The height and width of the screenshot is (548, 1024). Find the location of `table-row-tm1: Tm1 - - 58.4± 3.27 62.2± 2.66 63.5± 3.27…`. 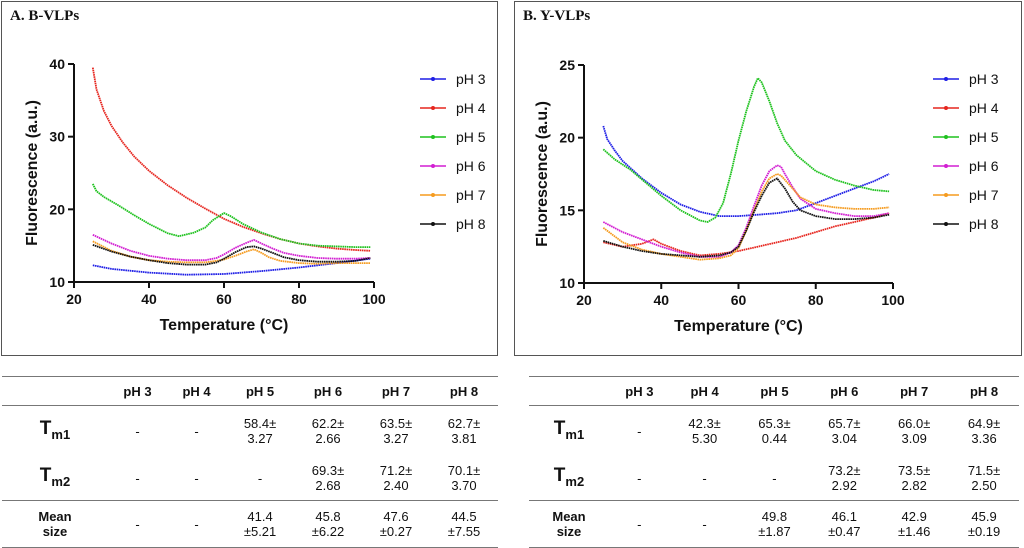

table-row-tm1: Tm1 - - 58.4± 3.27 62.2± 2.66 63.5± 3.27… is located at coordinates (250, 431).